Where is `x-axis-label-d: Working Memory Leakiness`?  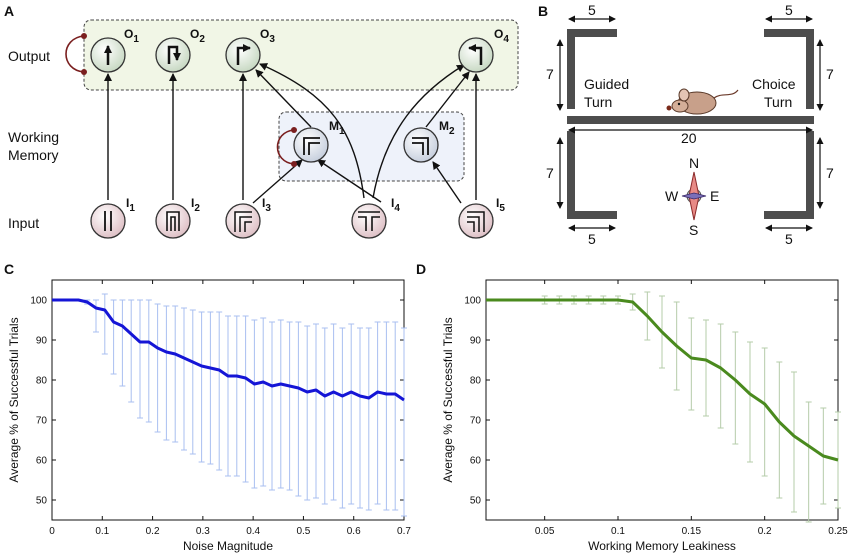
x-axis-label-d: Working Memory Leakiness is located at coordinates (662, 546).